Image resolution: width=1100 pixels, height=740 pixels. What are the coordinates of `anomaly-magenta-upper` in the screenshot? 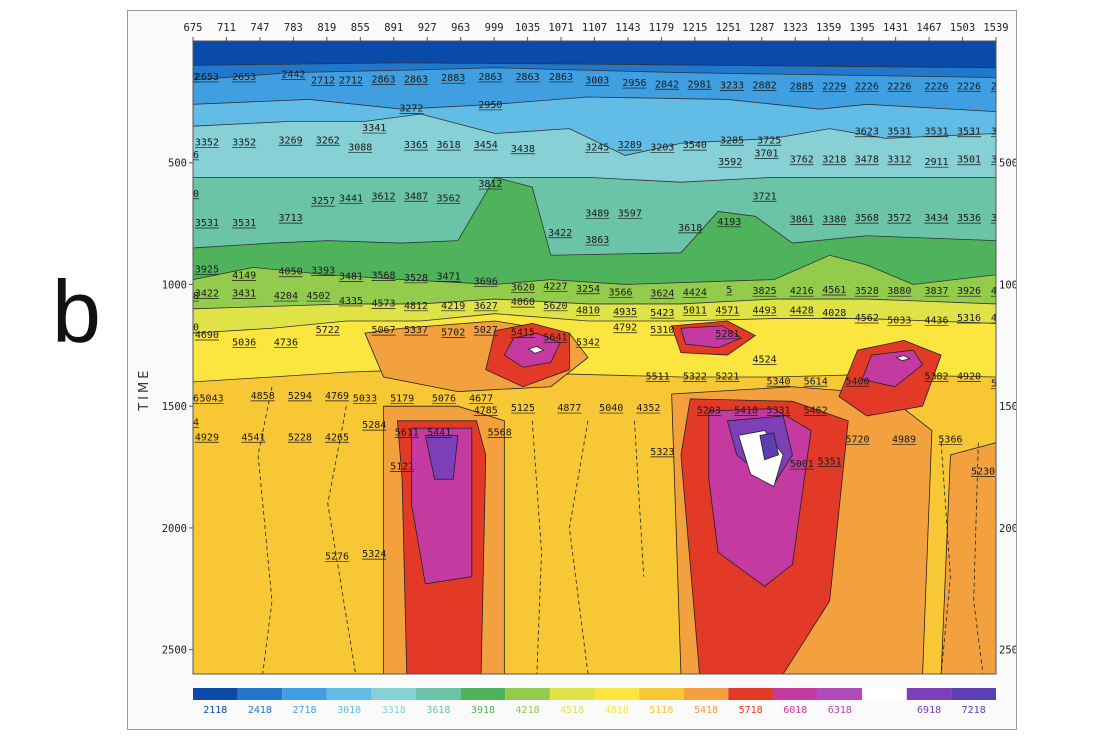 It's located at (711, 337).